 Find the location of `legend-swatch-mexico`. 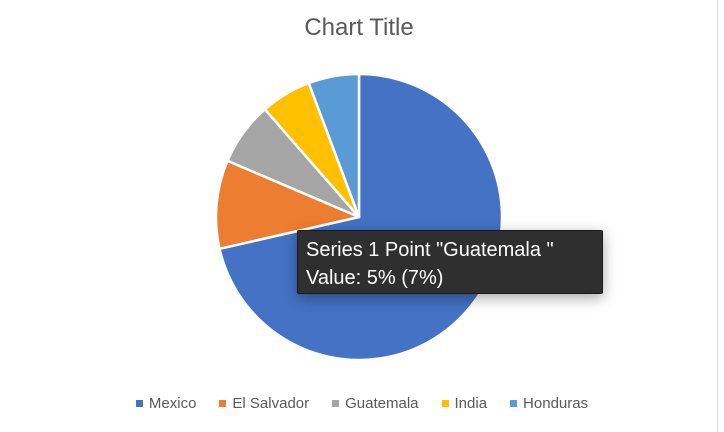

legend-swatch-mexico is located at coordinates (139, 403).